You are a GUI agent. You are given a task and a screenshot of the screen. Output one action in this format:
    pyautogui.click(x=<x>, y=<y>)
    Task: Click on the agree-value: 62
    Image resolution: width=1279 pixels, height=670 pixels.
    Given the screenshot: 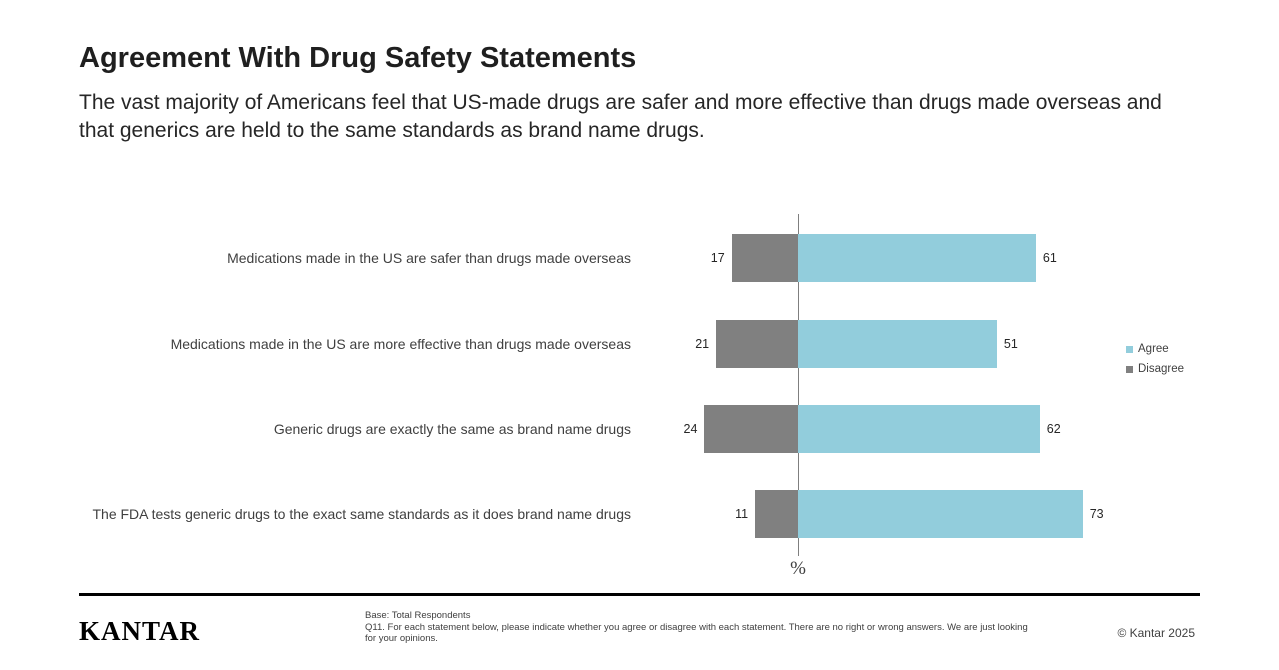 What is the action you would take?
    pyautogui.click(x=1053, y=429)
    